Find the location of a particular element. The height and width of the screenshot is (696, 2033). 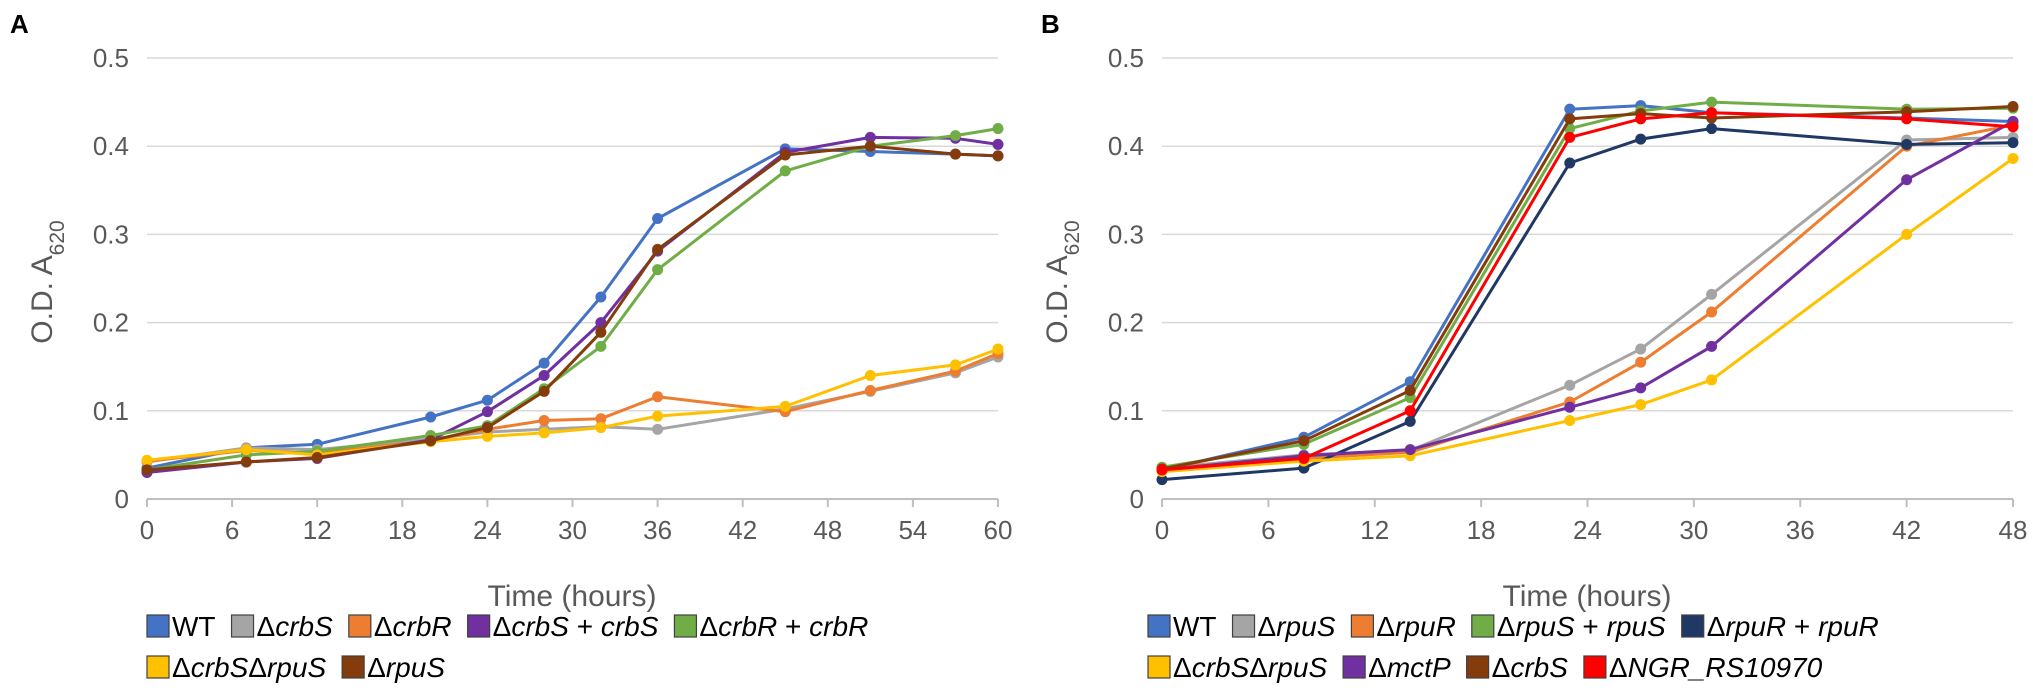

chart-b-legend-label: ΔrpuS + rpuS is located at coordinates (1581, 626).